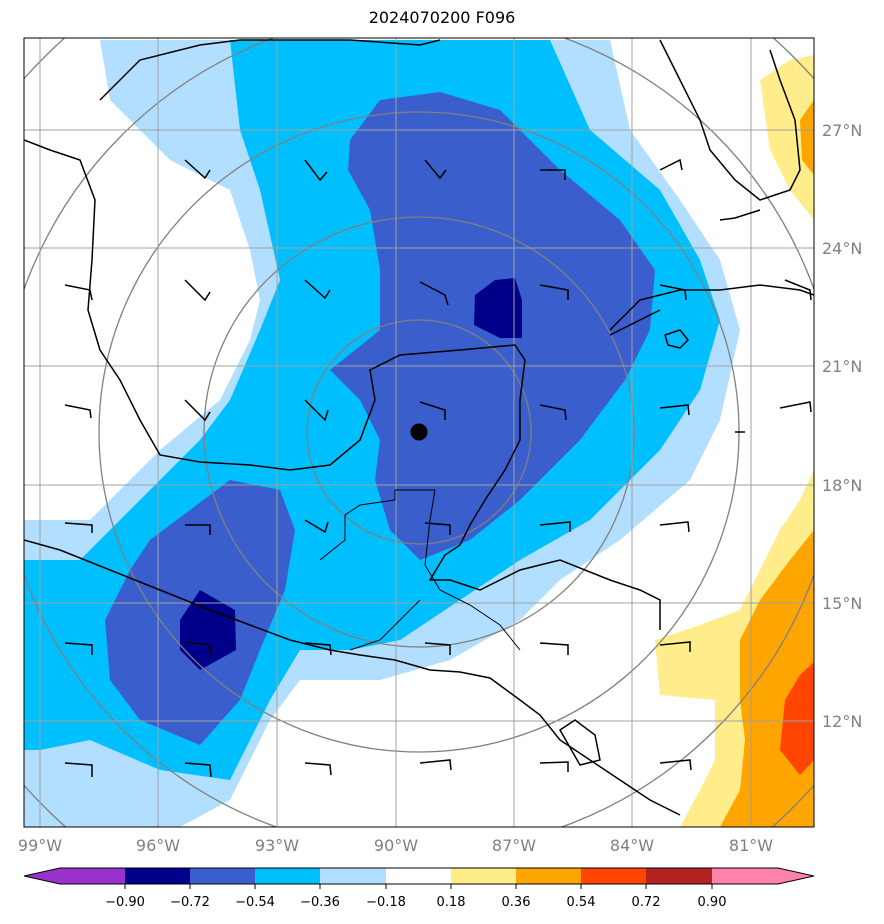 The image size is (884, 924). Describe the element at coordinates (796, 876) in the screenshot. I see `colorbar-over-extend` at that location.